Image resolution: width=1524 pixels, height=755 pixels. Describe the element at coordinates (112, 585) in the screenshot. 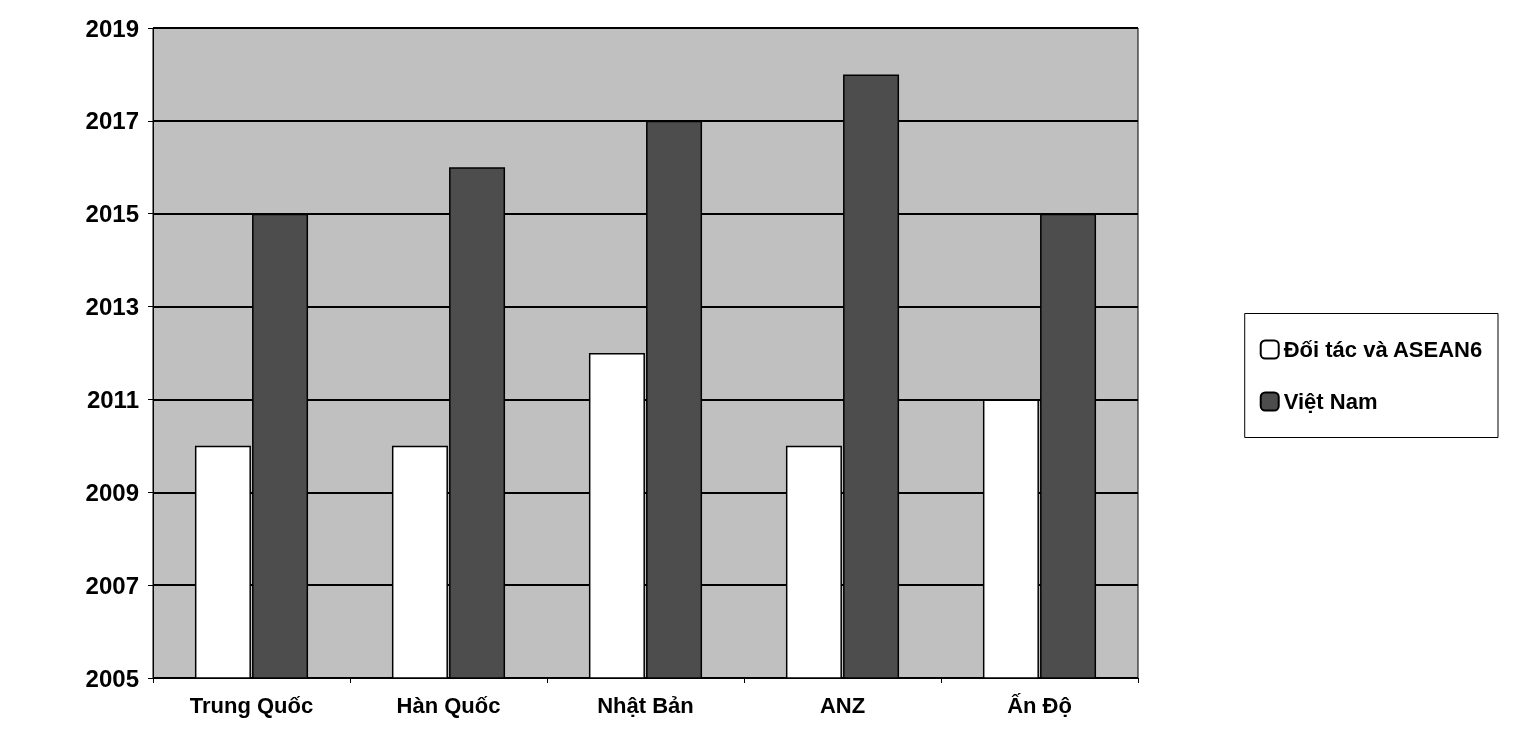

I see `y-tick-label: 2007` at that location.